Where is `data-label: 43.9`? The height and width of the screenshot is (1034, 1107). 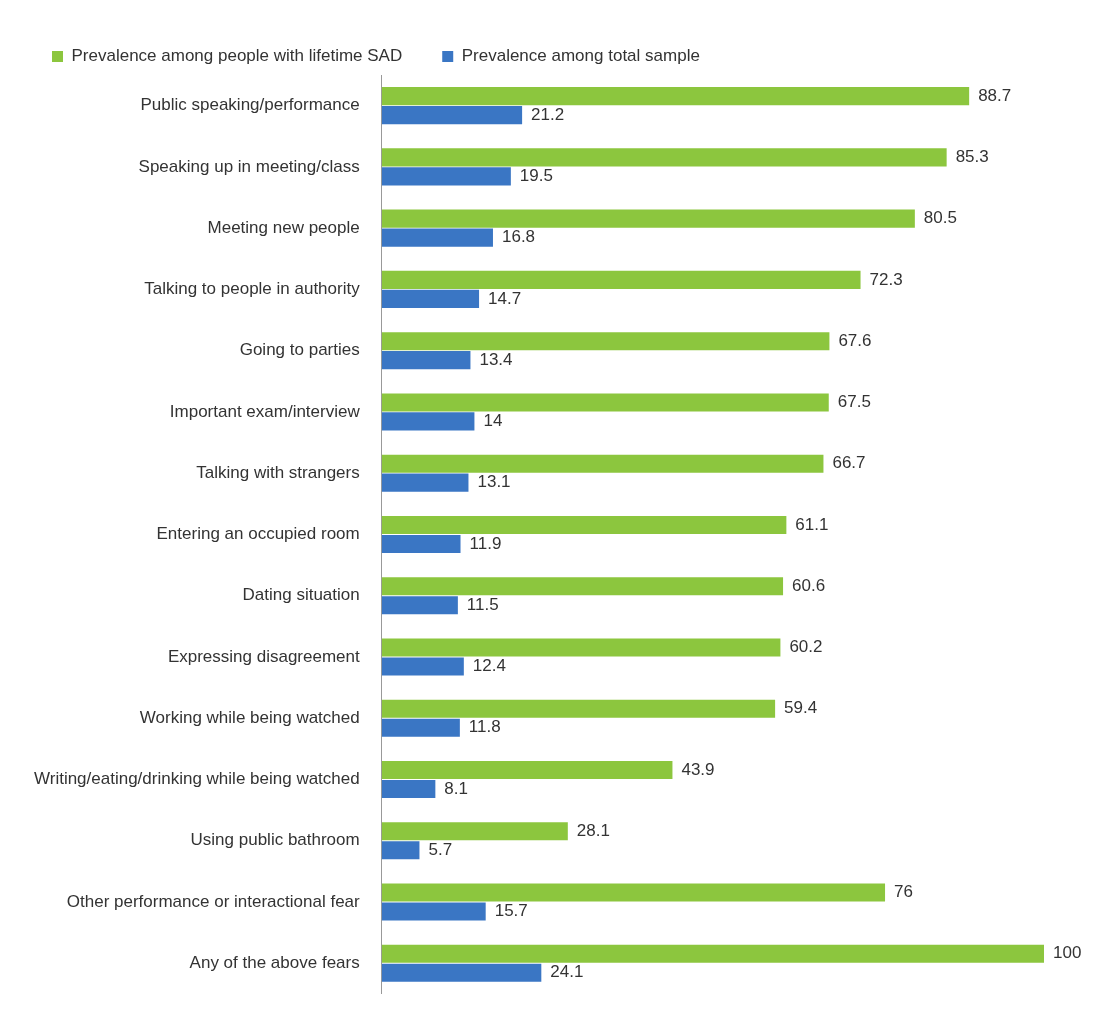
data-label: 43.9 is located at coordinates (698, 769).